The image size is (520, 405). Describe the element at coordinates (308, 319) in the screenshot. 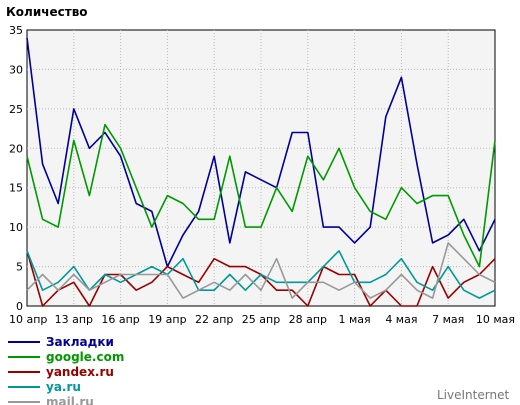

I see `x-tick-label: 28 апр` at that location.